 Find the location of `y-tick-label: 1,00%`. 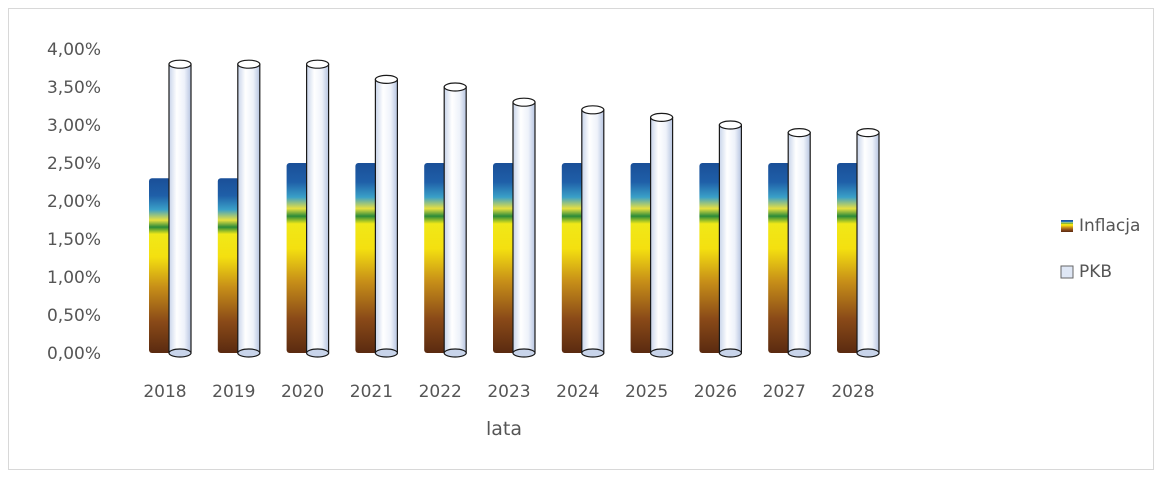

y-tick-label: 1,00% is located at coordinates (74, 278).